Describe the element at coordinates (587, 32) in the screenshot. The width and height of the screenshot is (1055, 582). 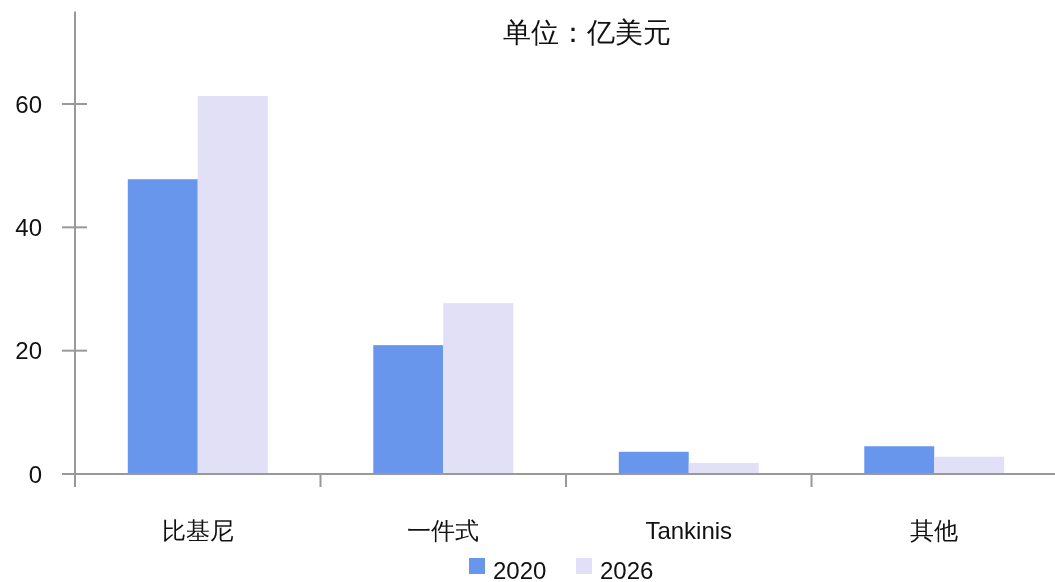
I see `chart-title: 单位：亿美元` at that location.